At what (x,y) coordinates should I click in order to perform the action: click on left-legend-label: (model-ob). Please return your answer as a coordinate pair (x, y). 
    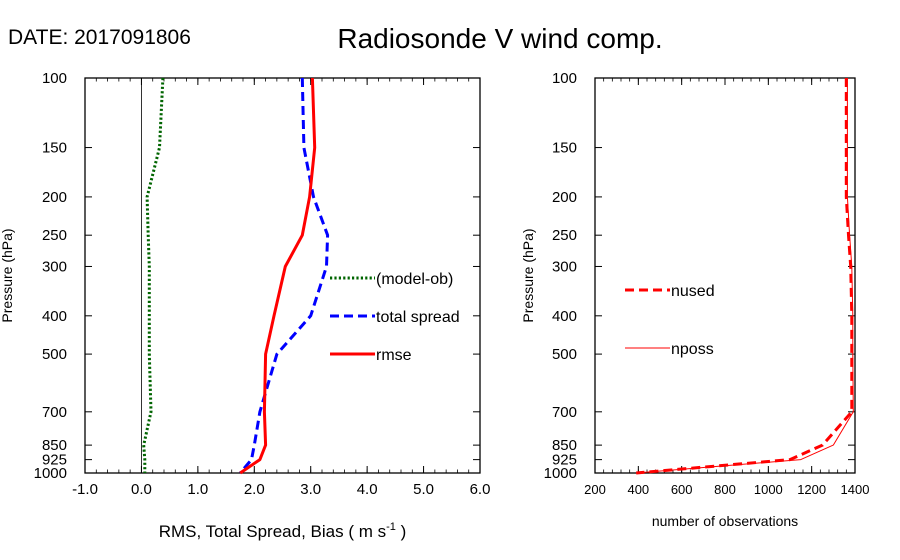
    Looking at the image, I should click on (414, 279).